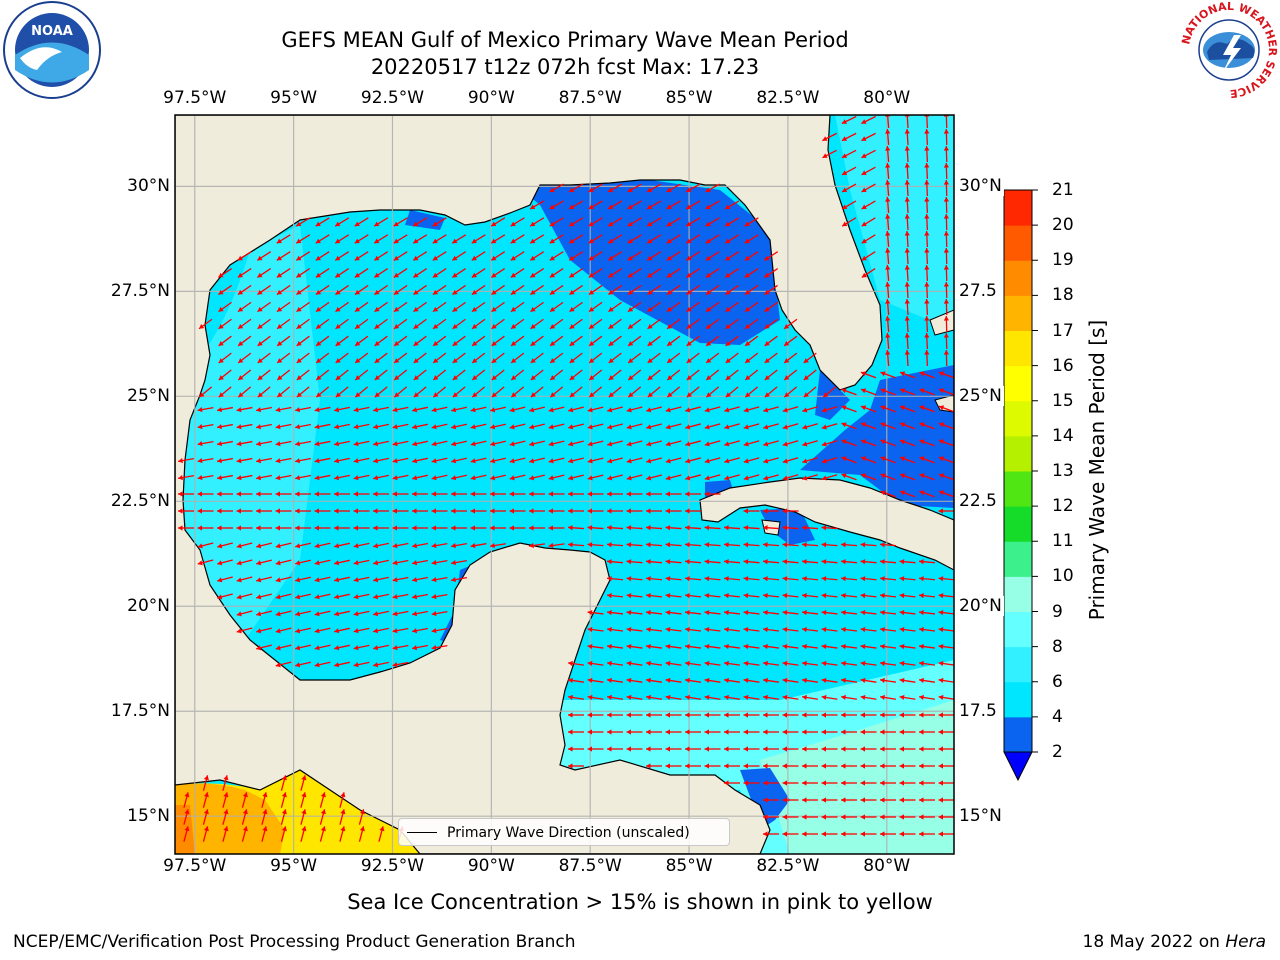 This screenshot has width=1280, height=960. I want to click on period-zone-9s-caribbean, so click(857, 777).